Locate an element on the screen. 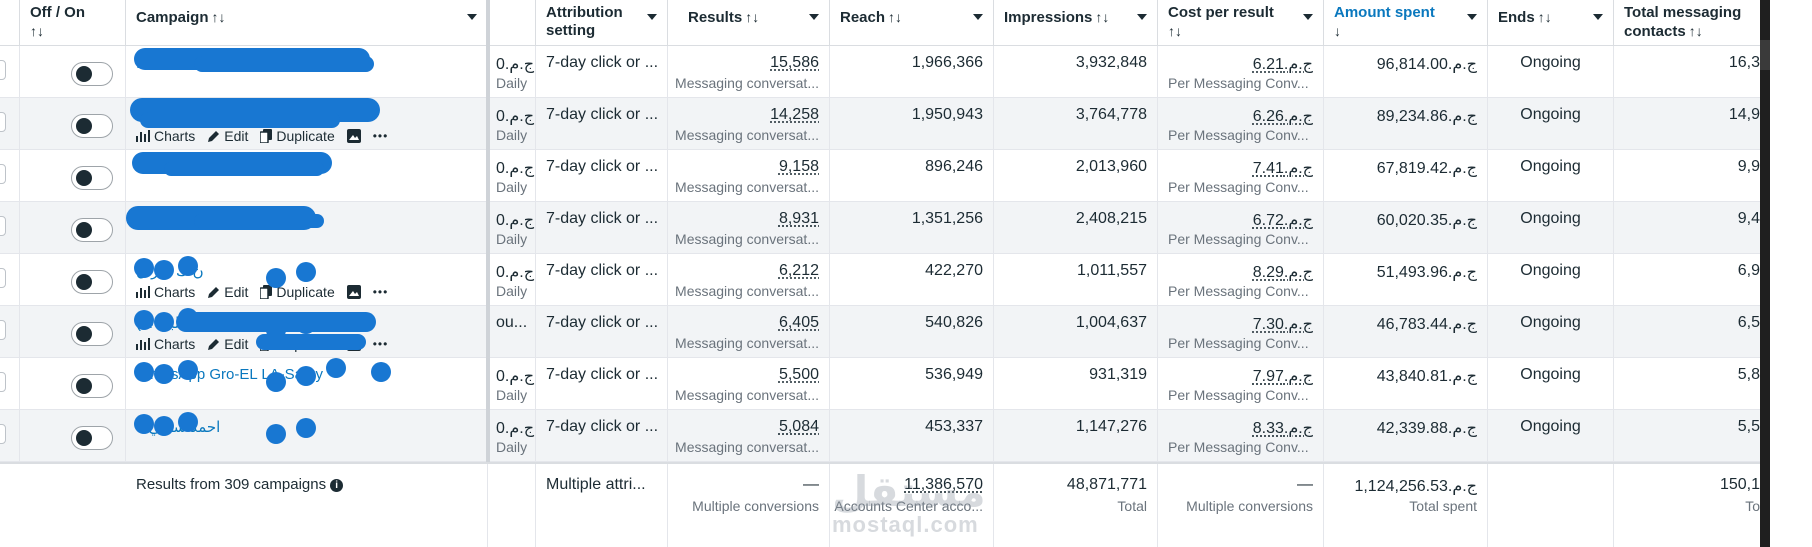 The height and width of the screenshot is (547, 1812). results-value: 14,258 is located at coordinates (794, 114).